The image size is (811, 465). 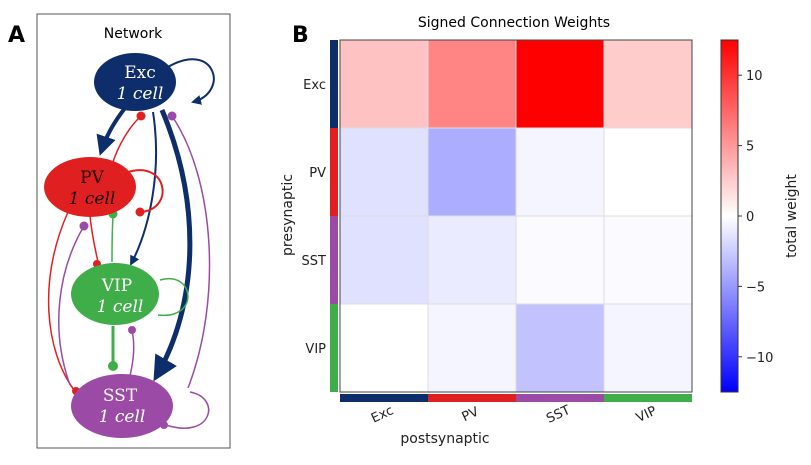 I want to click on node-pv: PV 1 cell, so click(x=90, y=187).